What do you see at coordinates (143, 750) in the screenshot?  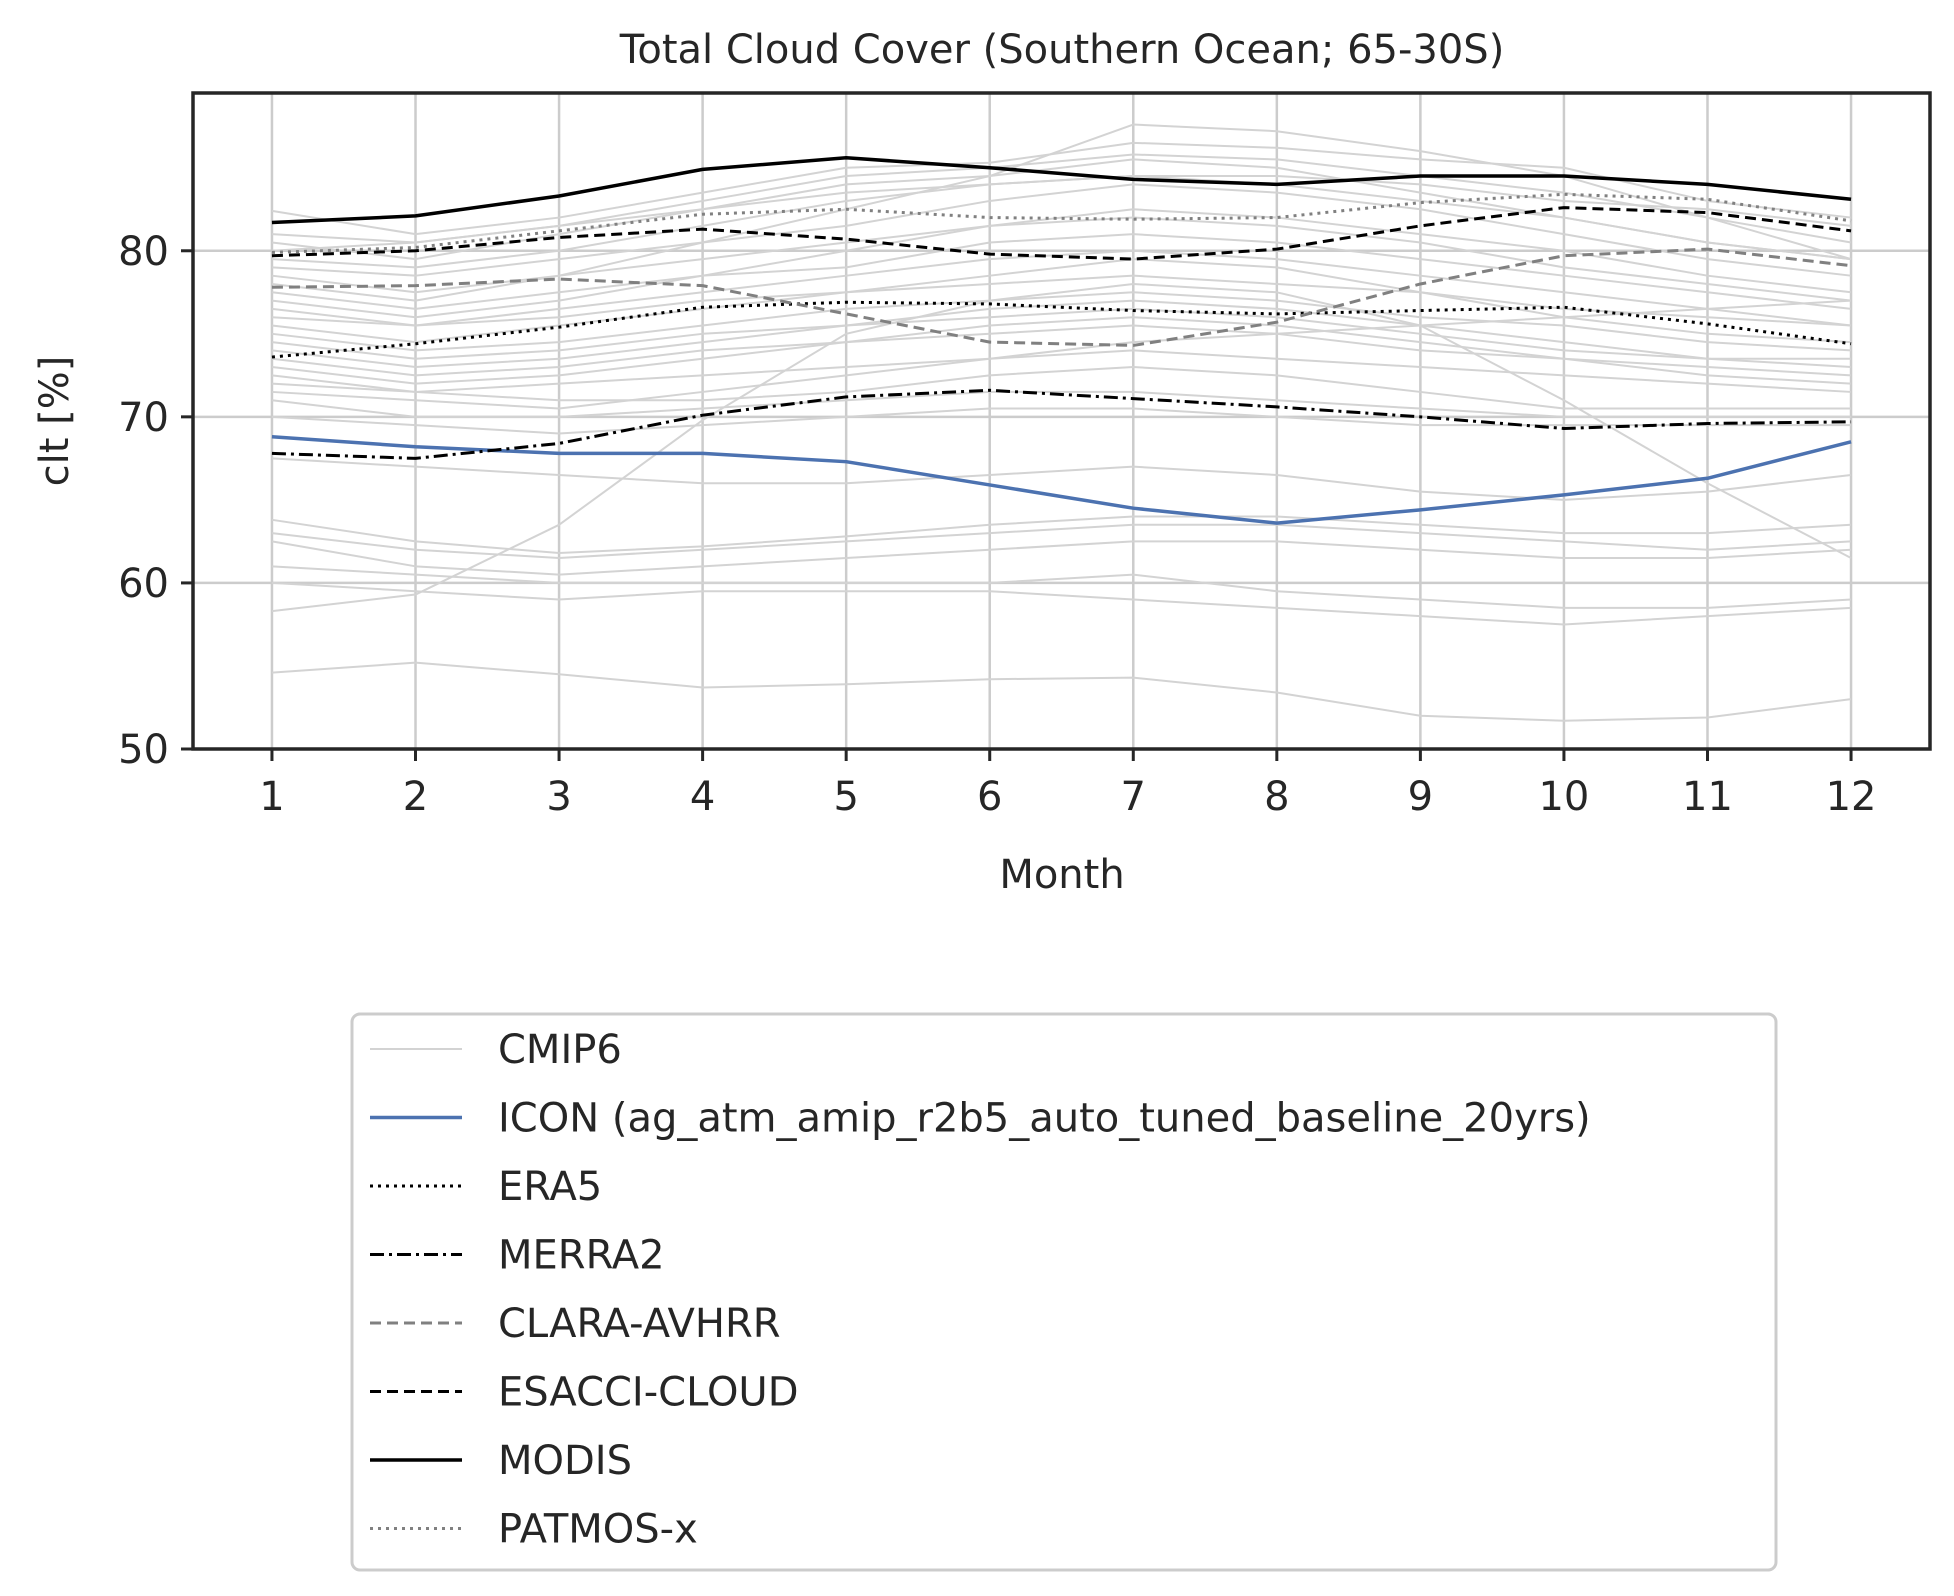 I see `y-tick-label: 50` at bounding box center [143, 750].